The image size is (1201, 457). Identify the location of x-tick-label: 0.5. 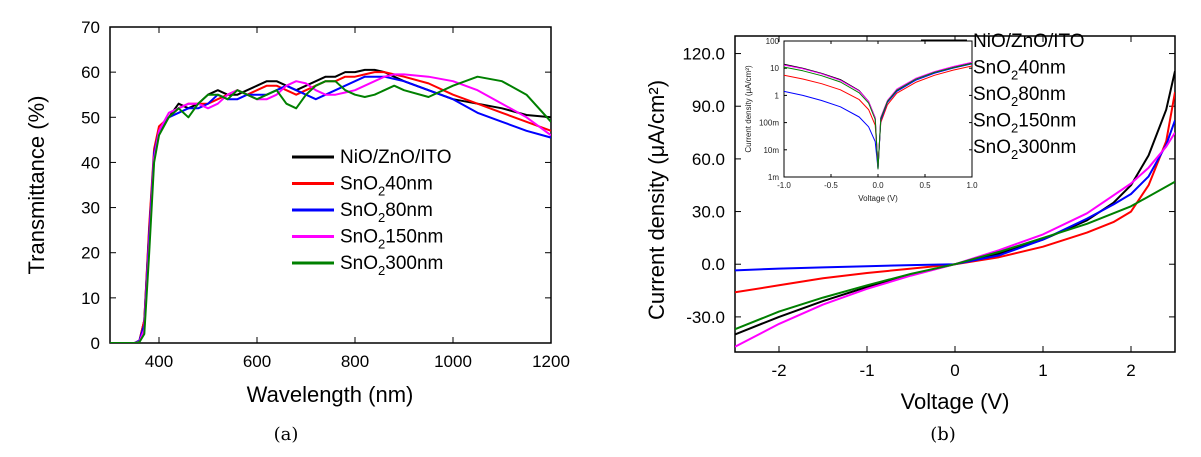
(925, 185).